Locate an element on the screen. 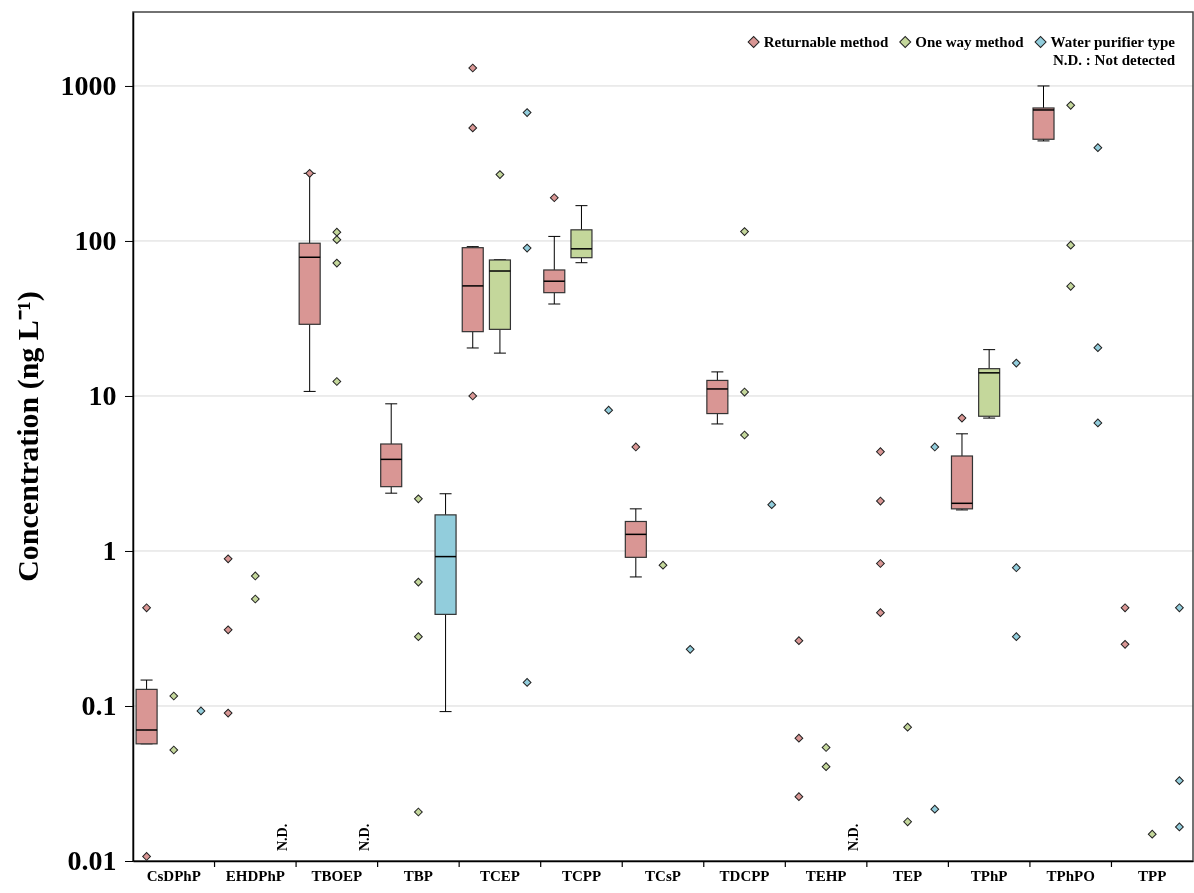  x-tick-label: TPP is located at coordinates (1152, 875).